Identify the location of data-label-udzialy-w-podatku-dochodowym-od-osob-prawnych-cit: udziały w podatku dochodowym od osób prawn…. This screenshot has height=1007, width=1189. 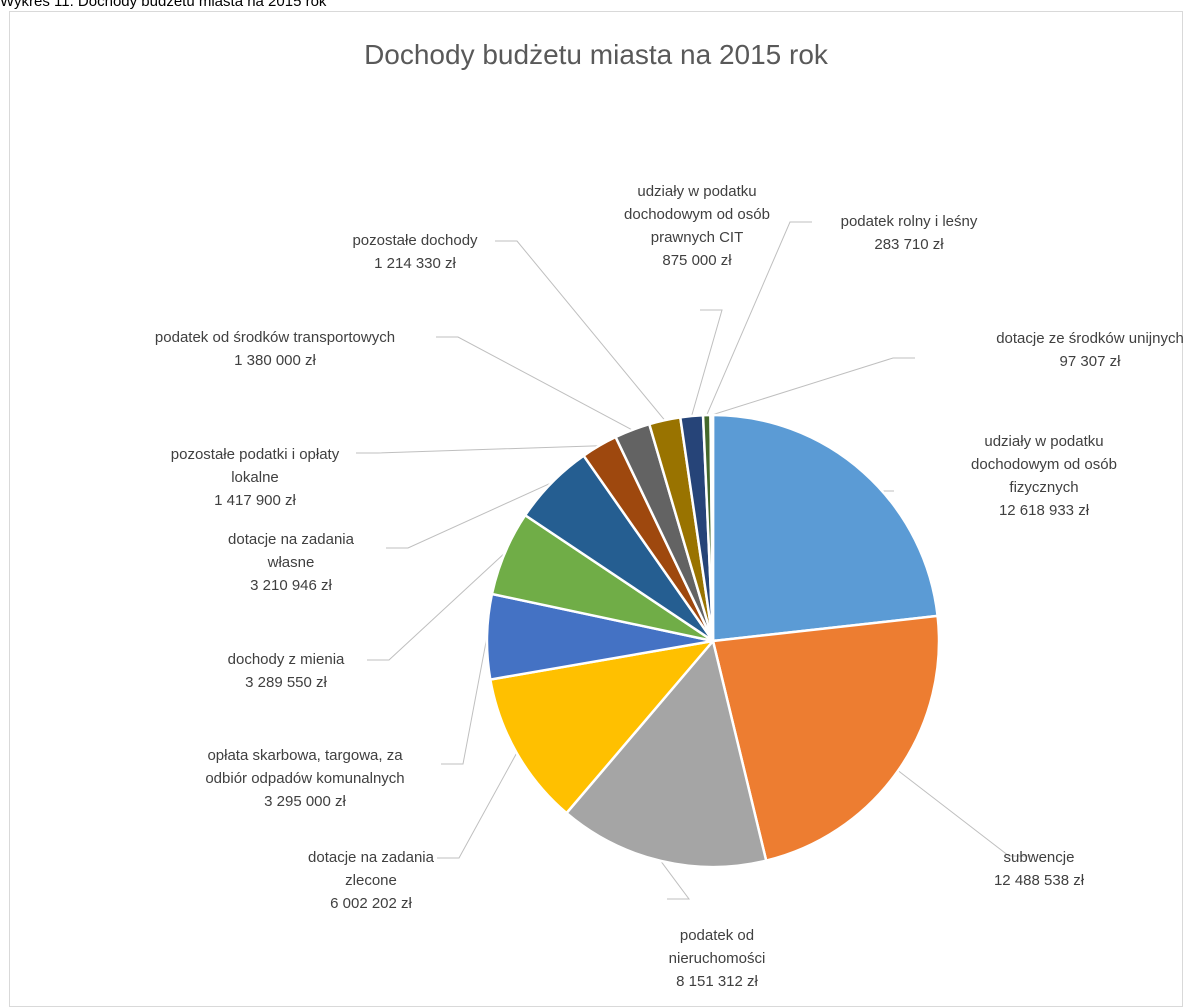
(697, 226).